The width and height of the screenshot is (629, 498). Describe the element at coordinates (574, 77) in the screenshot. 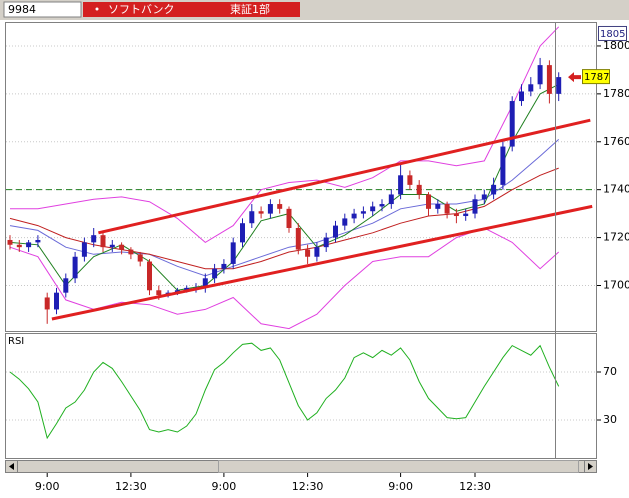

I see `price-arrow` at that location.